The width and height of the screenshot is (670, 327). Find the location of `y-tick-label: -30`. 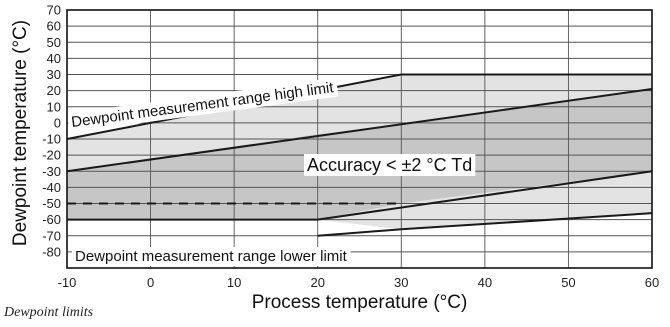

y-tick-label: -30 is located at coordinates (51, 171).